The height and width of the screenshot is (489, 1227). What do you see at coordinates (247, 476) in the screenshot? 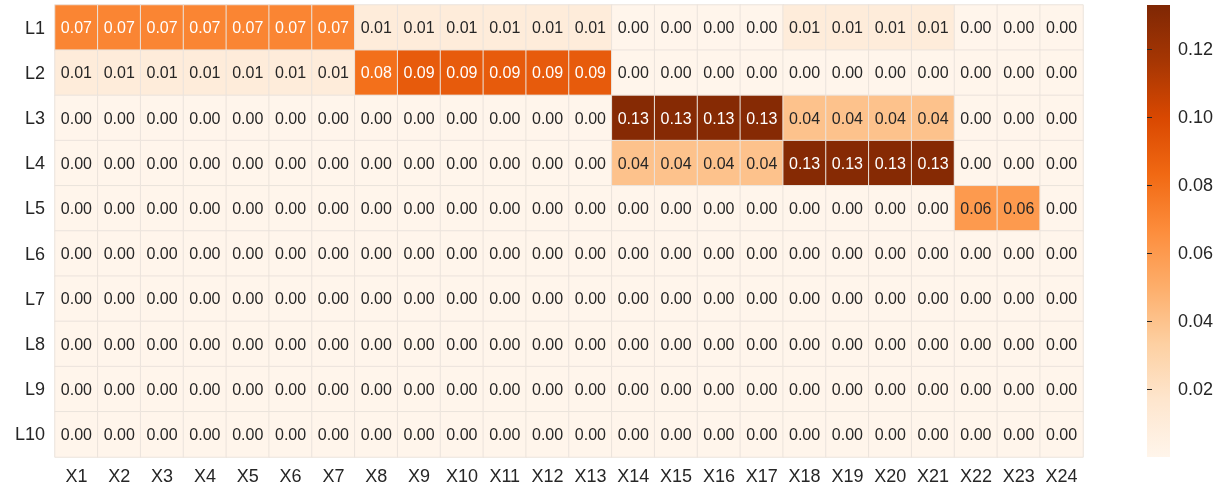
I see `x-tick-label: X5` at bounding box center [247, 476].